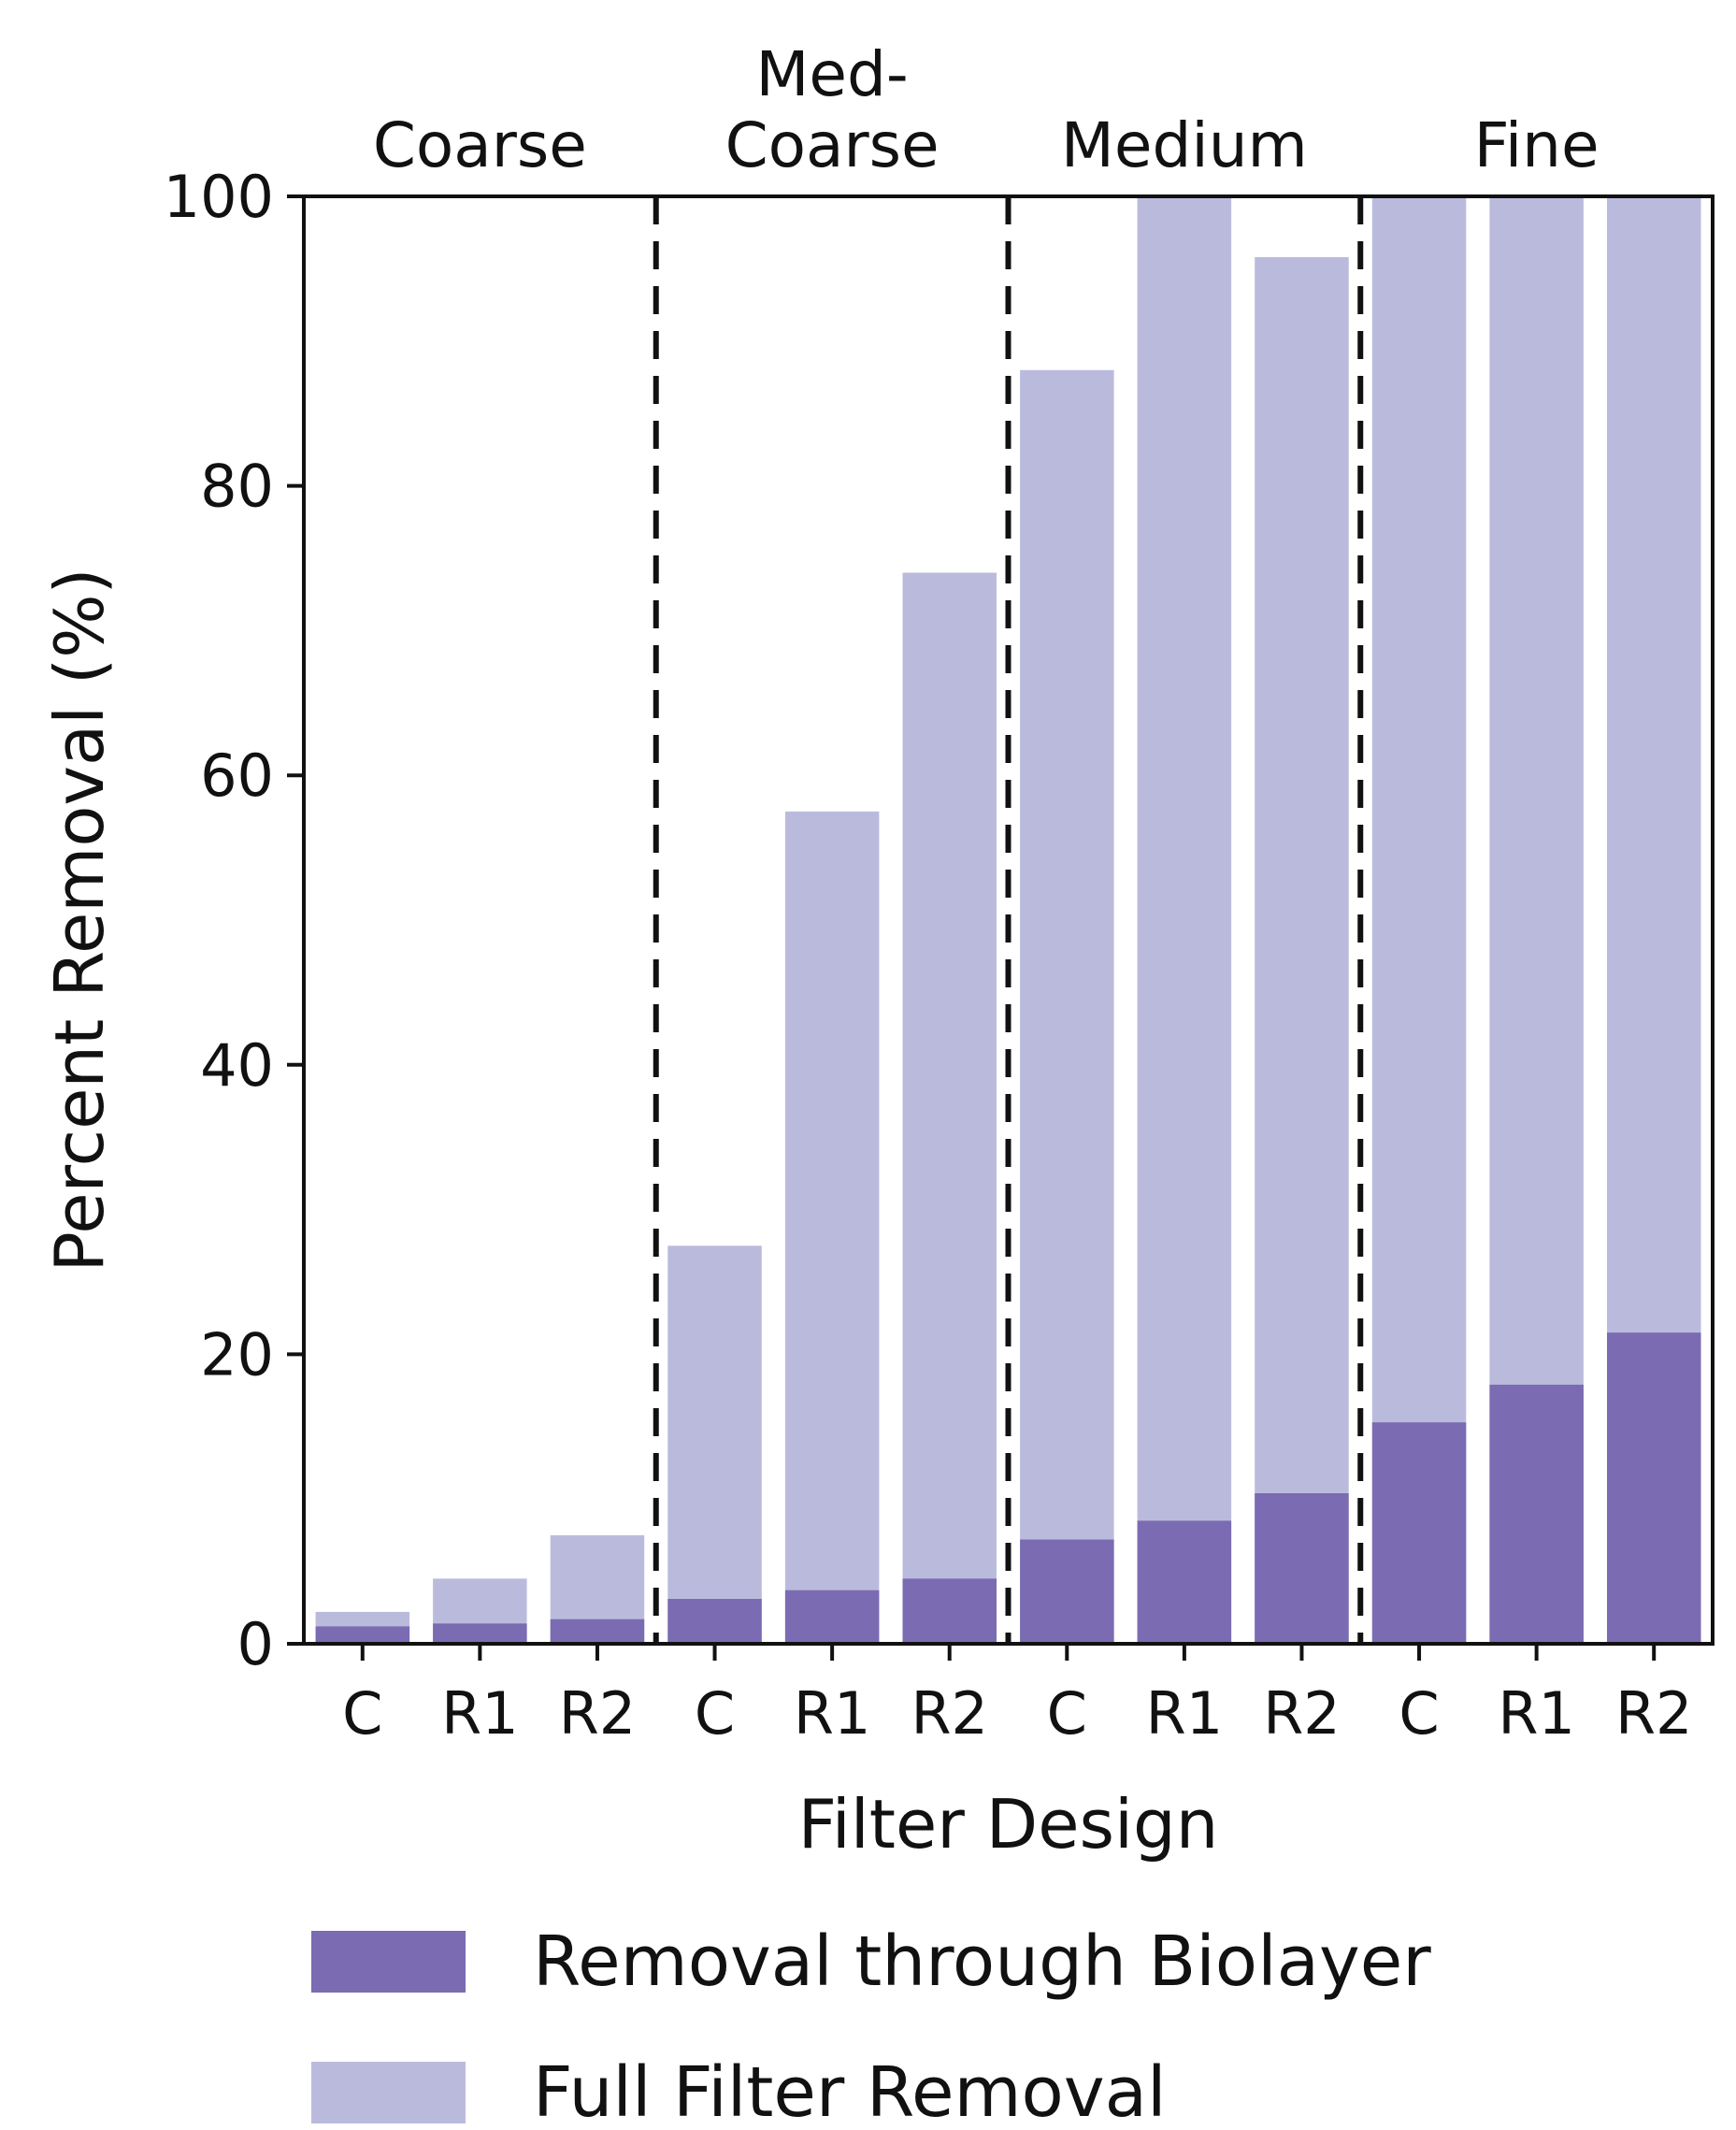 The height and width of the screenshot is (2130, 1736). I want to click on x-tick-label-5: R2, so click(950, 1713).